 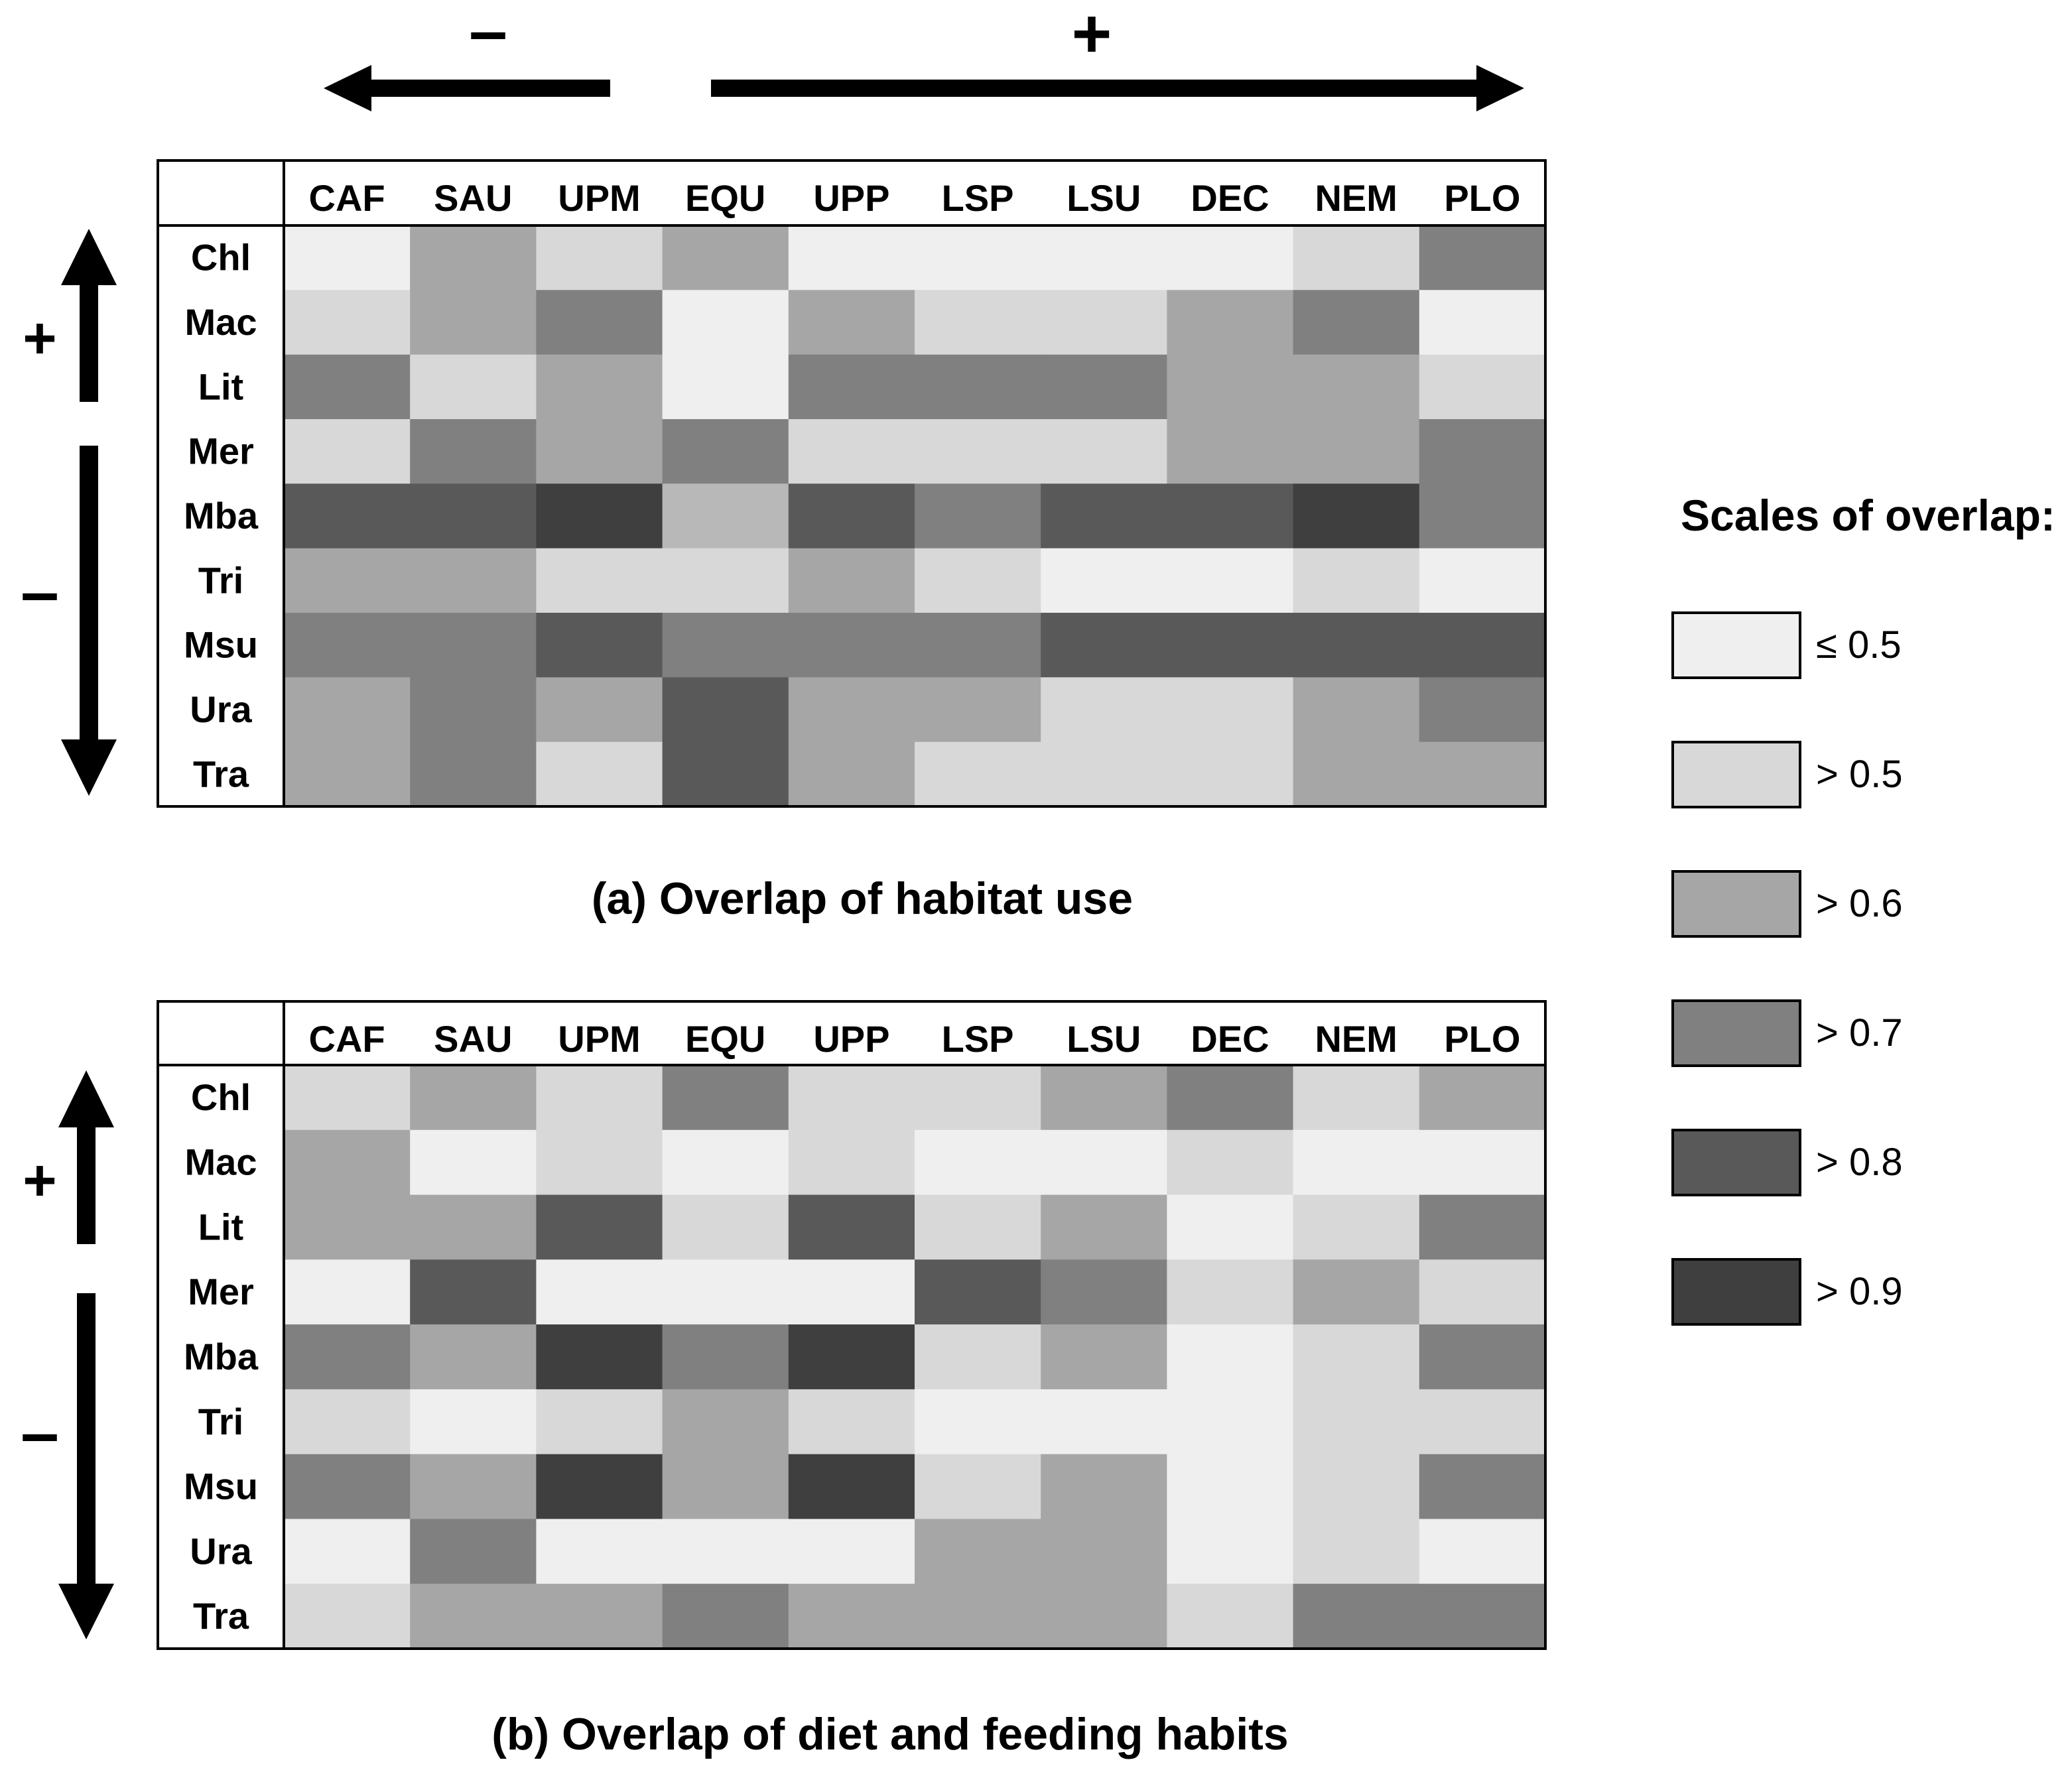 I want to click on heatmap-a-cell-chl-caf, so click(x=347, y=257).